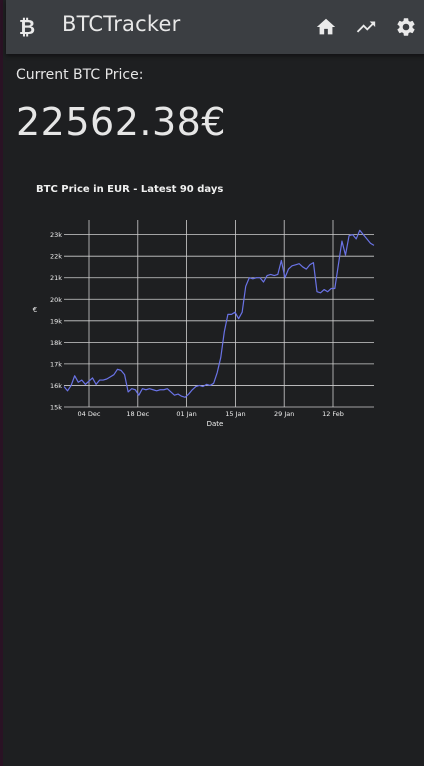 This screenshot has height=766, width=424. I want to click on home-button, so click(326, 27).